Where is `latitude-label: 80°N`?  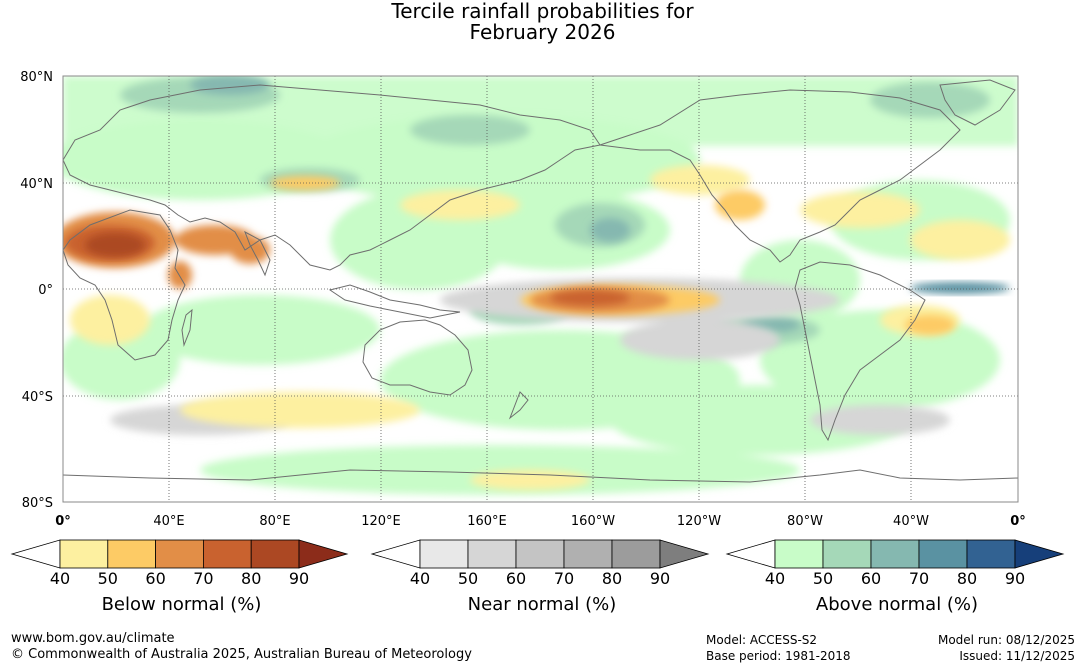
latitude-label: 80°N is located at coordinates (36, 77).